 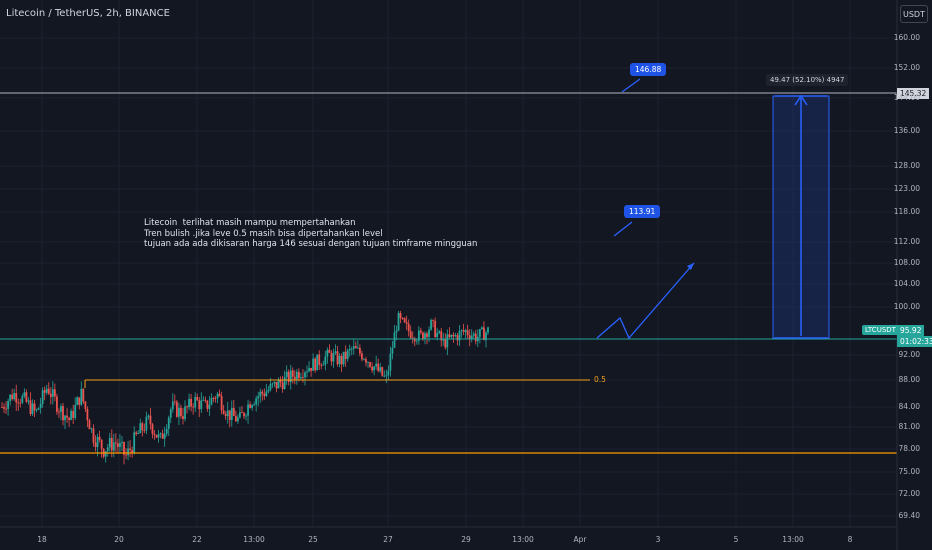 What do you see at coordinates (245, 387) in the screenshot?
I see `candlestick-series` at bounding box center [245, 387].